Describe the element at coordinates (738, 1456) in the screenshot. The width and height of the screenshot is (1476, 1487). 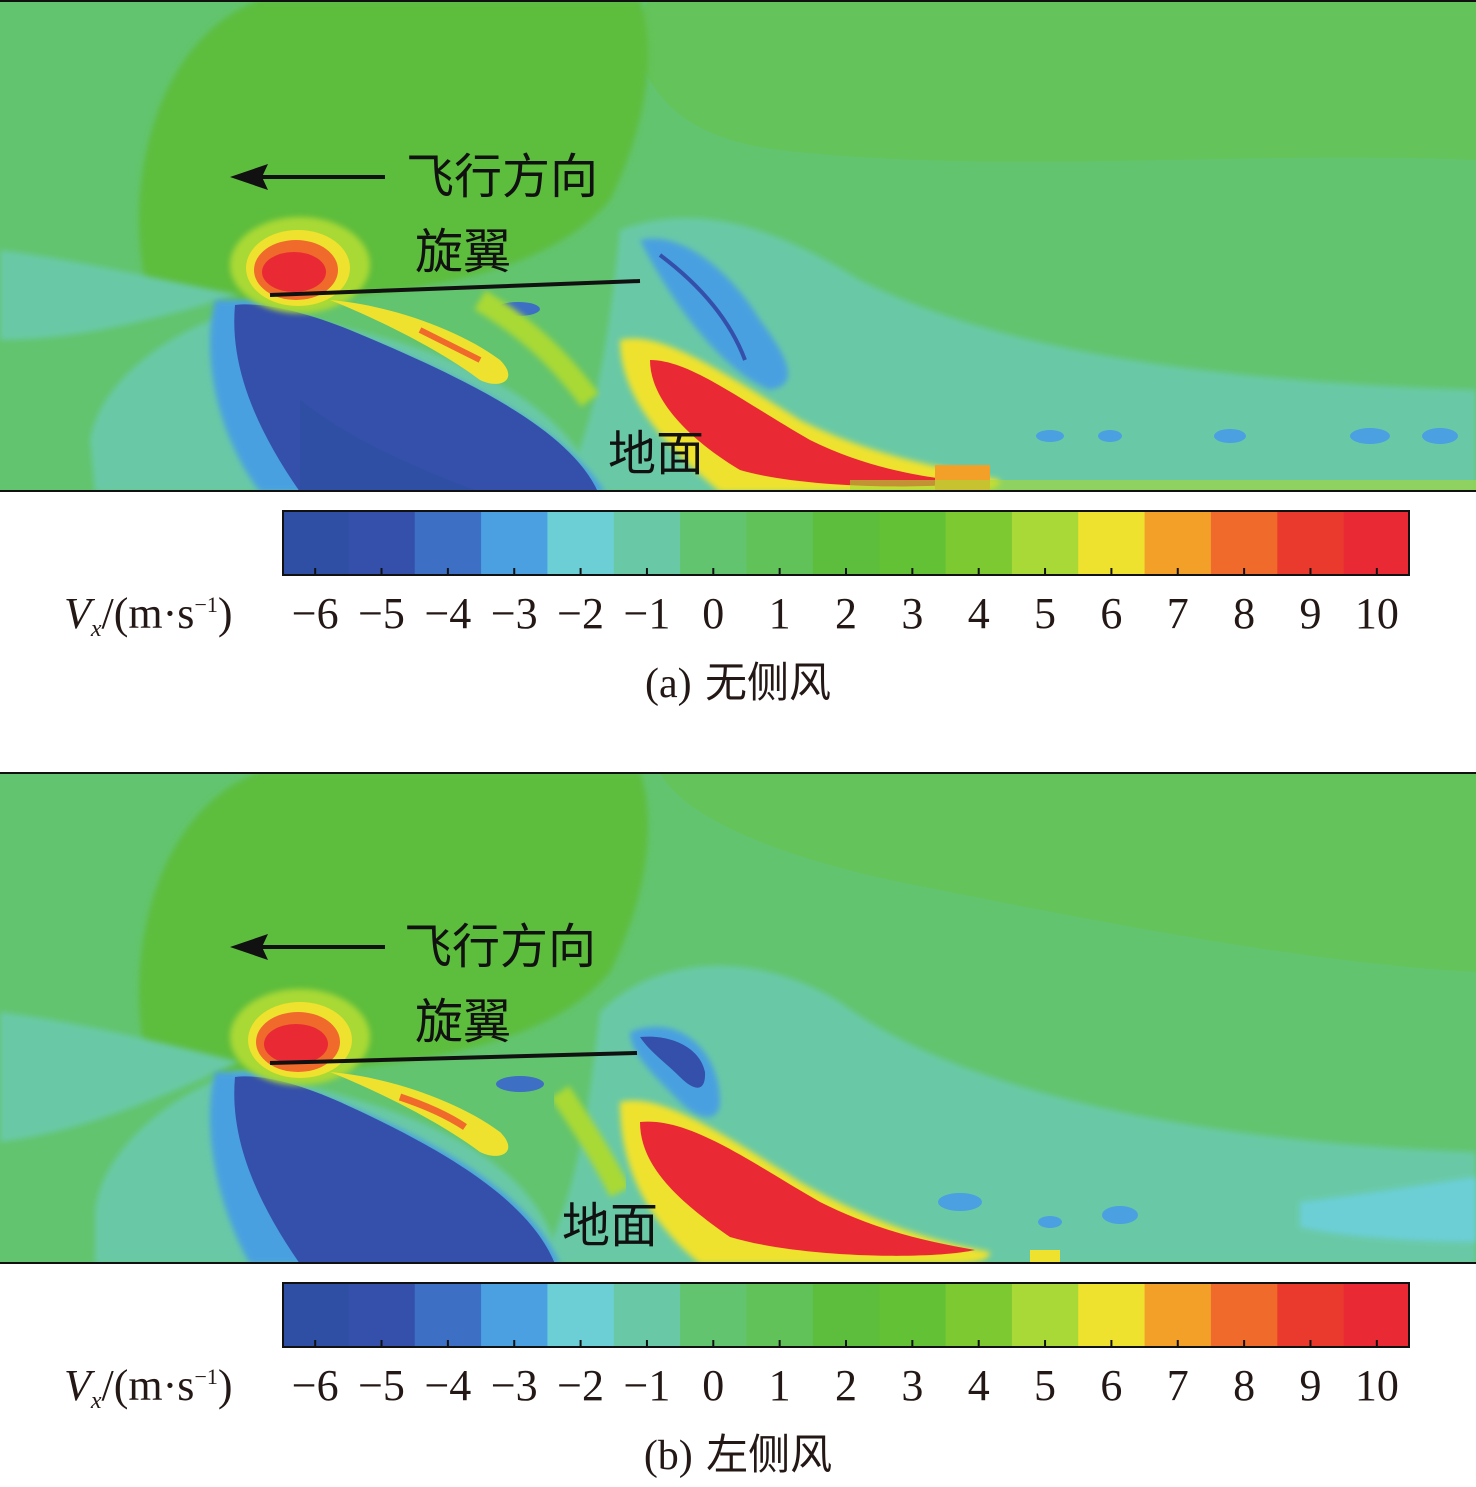
I see `figure-caption: (b) 左侧风` at that location.